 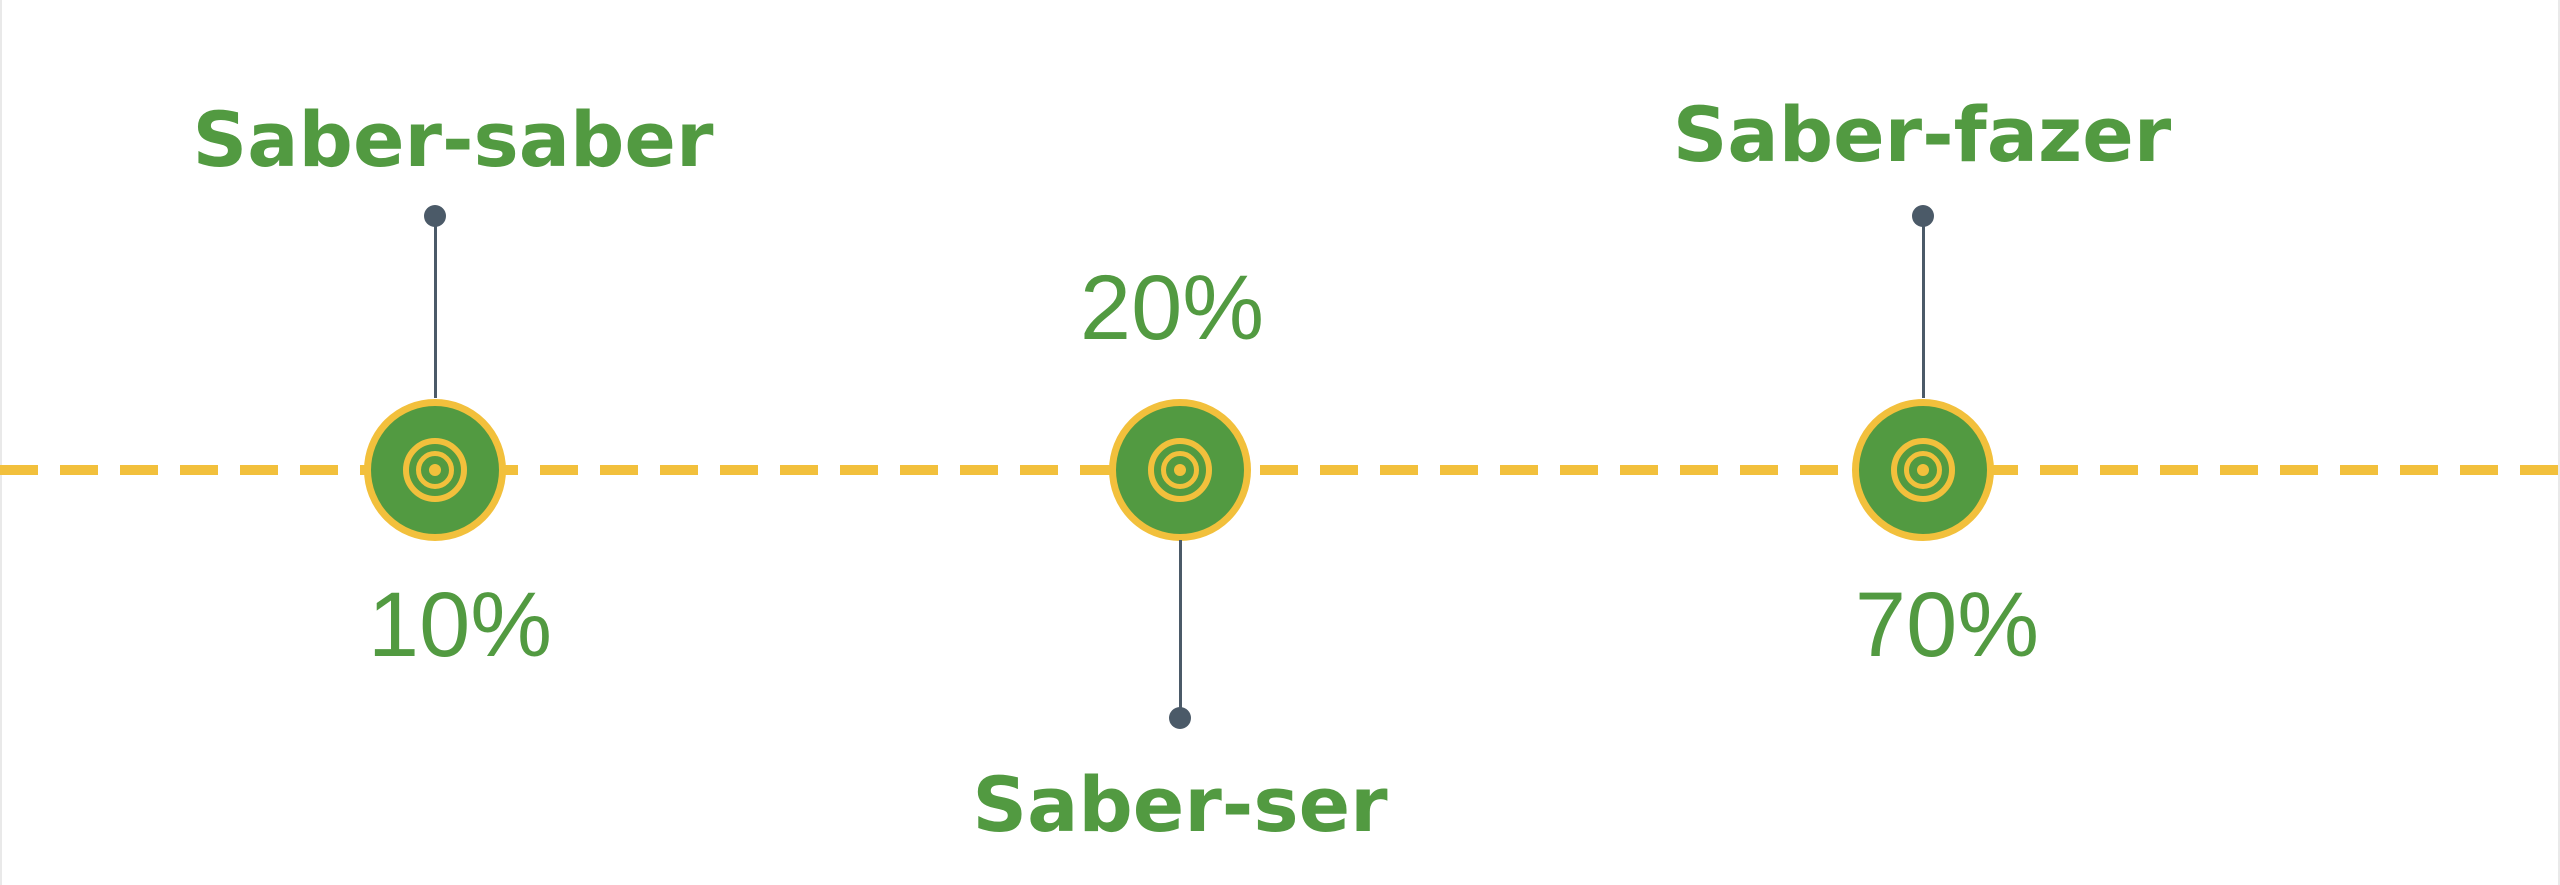 What do you see at coordinates (1172, 308) in the screenshot?
I see `milestone-percent-saber-ser: 20%` at bounding box center [1172, 308].